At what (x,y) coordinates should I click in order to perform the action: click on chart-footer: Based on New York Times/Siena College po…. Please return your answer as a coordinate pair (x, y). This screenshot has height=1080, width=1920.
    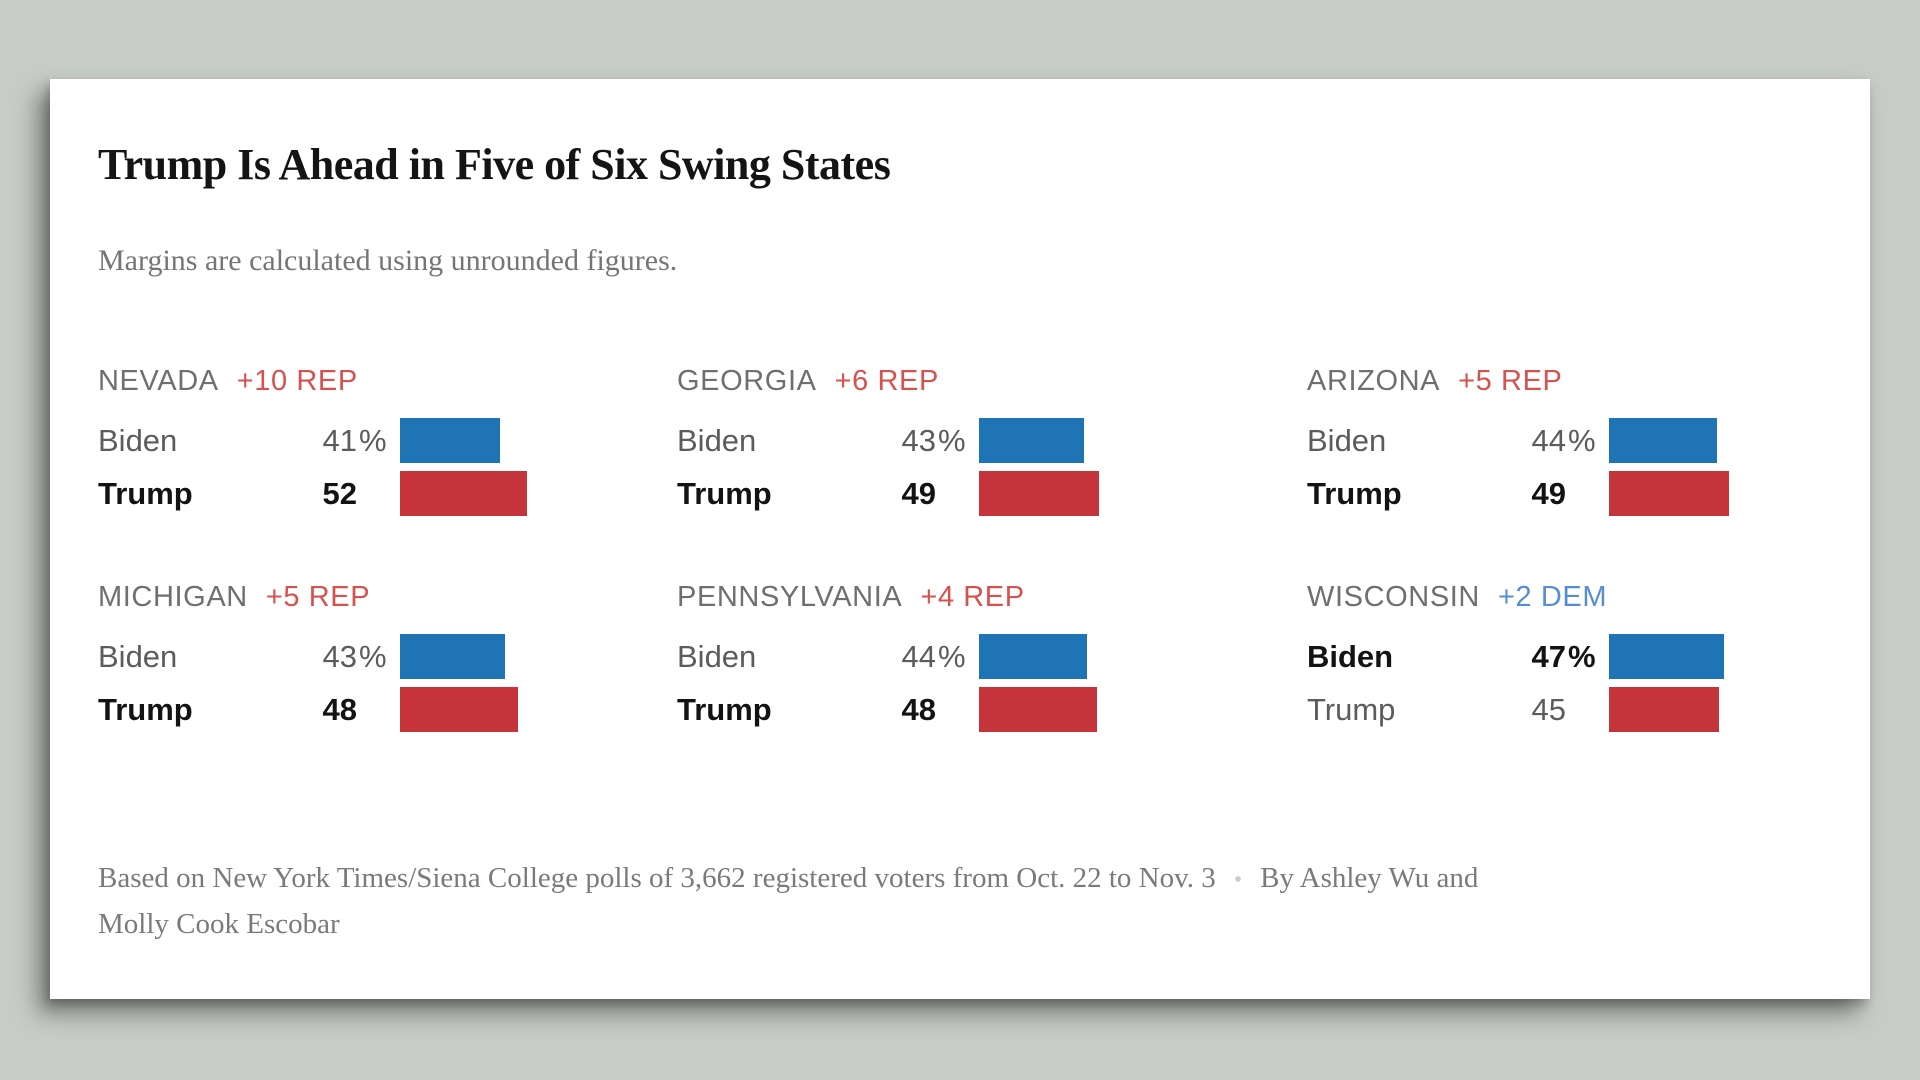
    Looking at the image, I should click on (815, 901).